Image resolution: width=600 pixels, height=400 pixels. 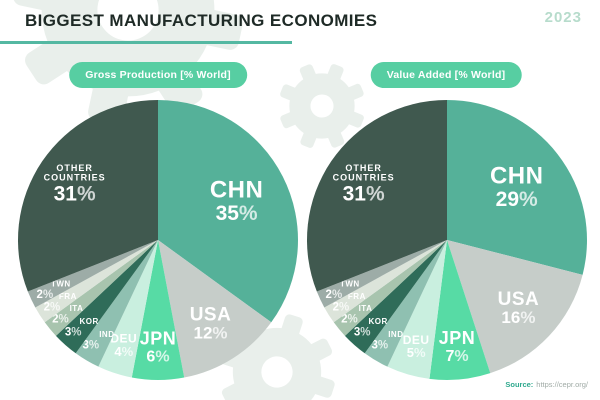 I want to click on source-url: https://cepr.org/, so click(x=562, y=384).